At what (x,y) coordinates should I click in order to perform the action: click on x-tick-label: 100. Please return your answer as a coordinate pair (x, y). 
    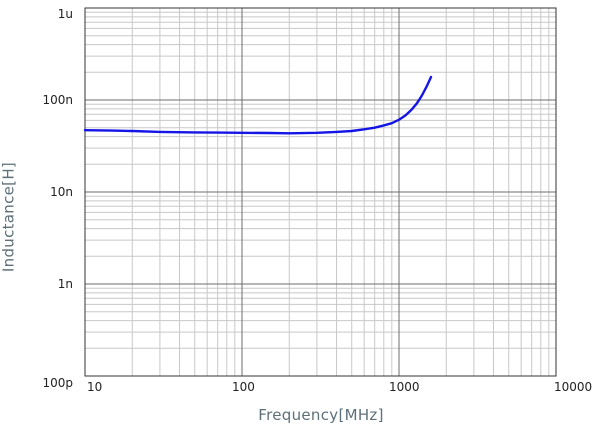
    Looking at the image, I should click on (243, 387).